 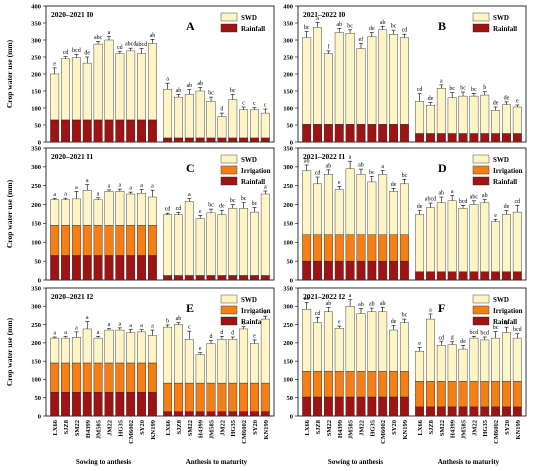 What do you see at coordinates (190, 308) in the screenshot?
I see `panel-letter: E` at bounding box center [190, 308].